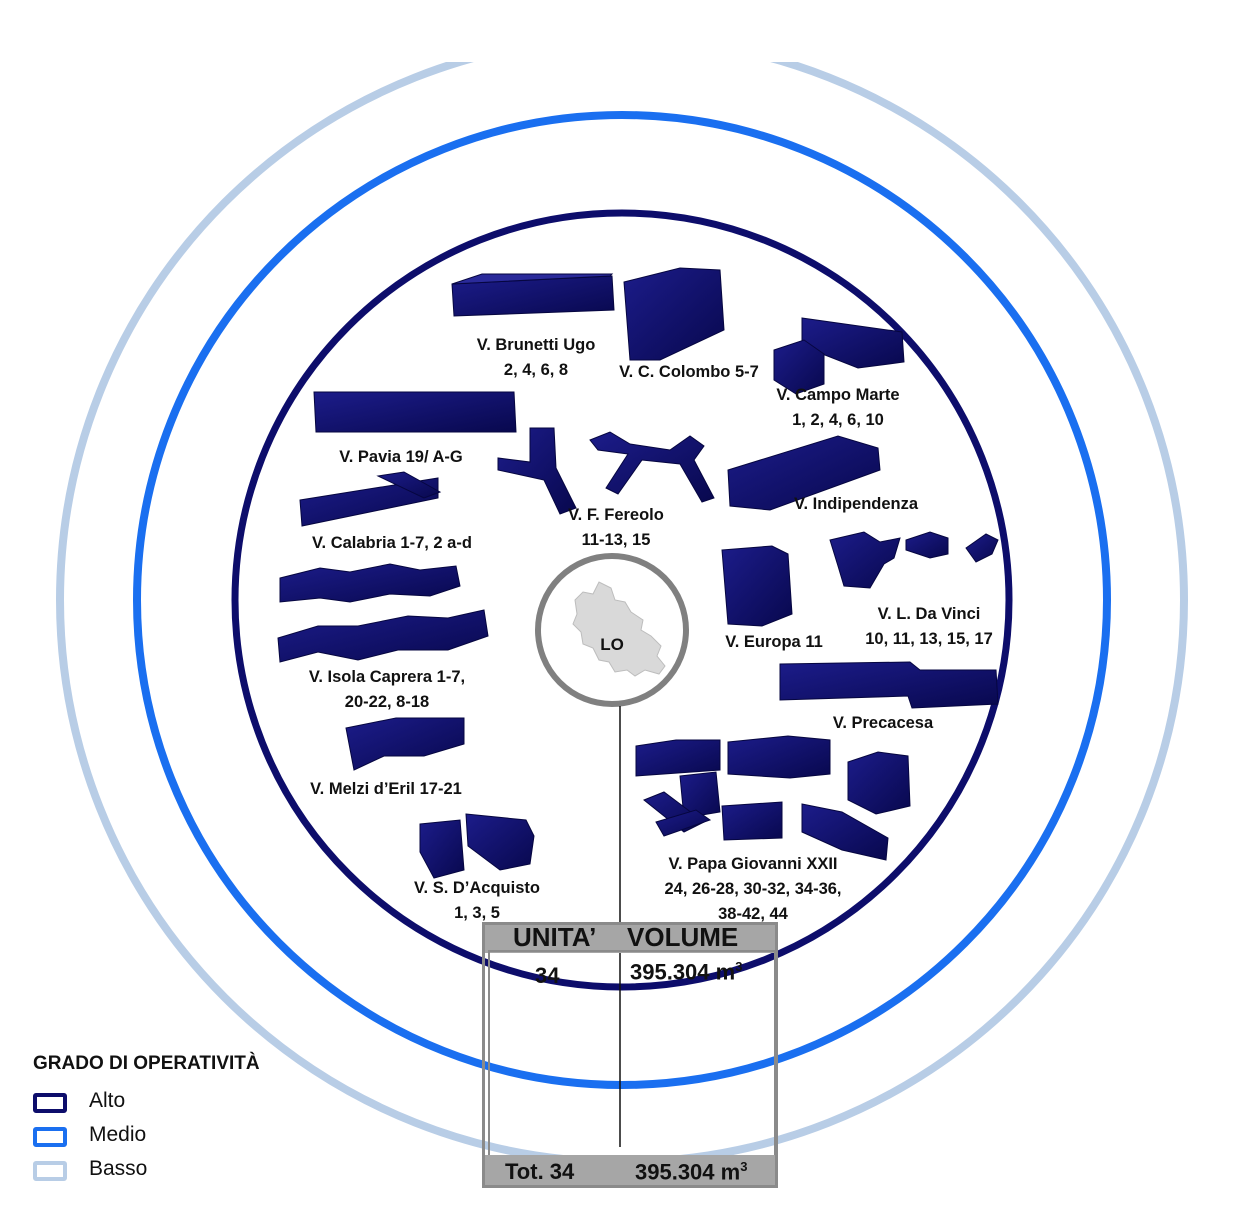 This screenshot has height=1211, width=1239. I want to click on legend-swatch-medio, so click(50, 1137).